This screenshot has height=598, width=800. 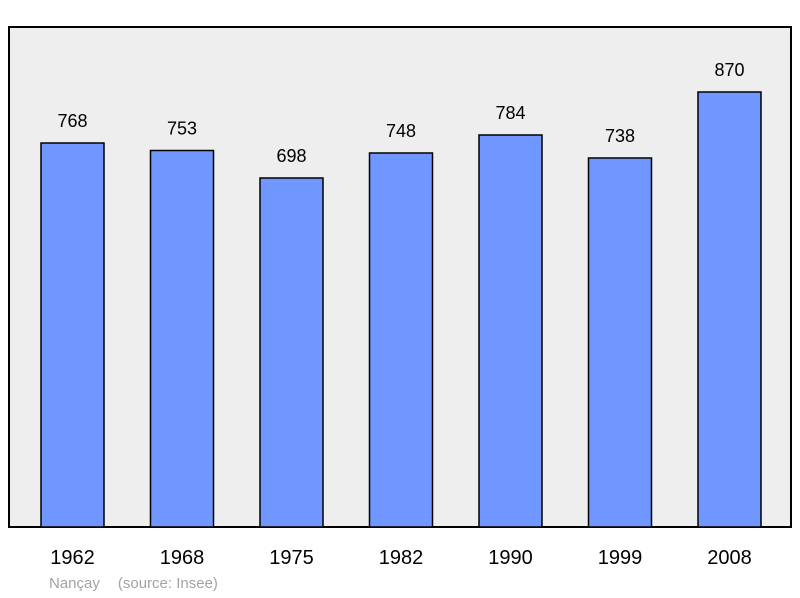 I want to click on place-name: Nançay, so click(x=74, y=583).